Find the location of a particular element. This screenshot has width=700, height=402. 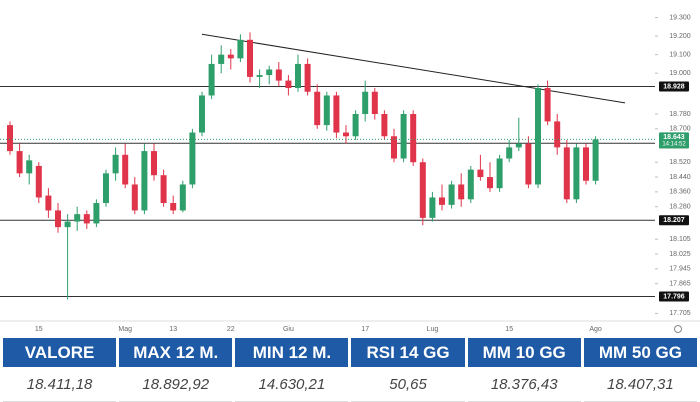

y-tick-label: 19.100 is located at coordinates (680, 54).